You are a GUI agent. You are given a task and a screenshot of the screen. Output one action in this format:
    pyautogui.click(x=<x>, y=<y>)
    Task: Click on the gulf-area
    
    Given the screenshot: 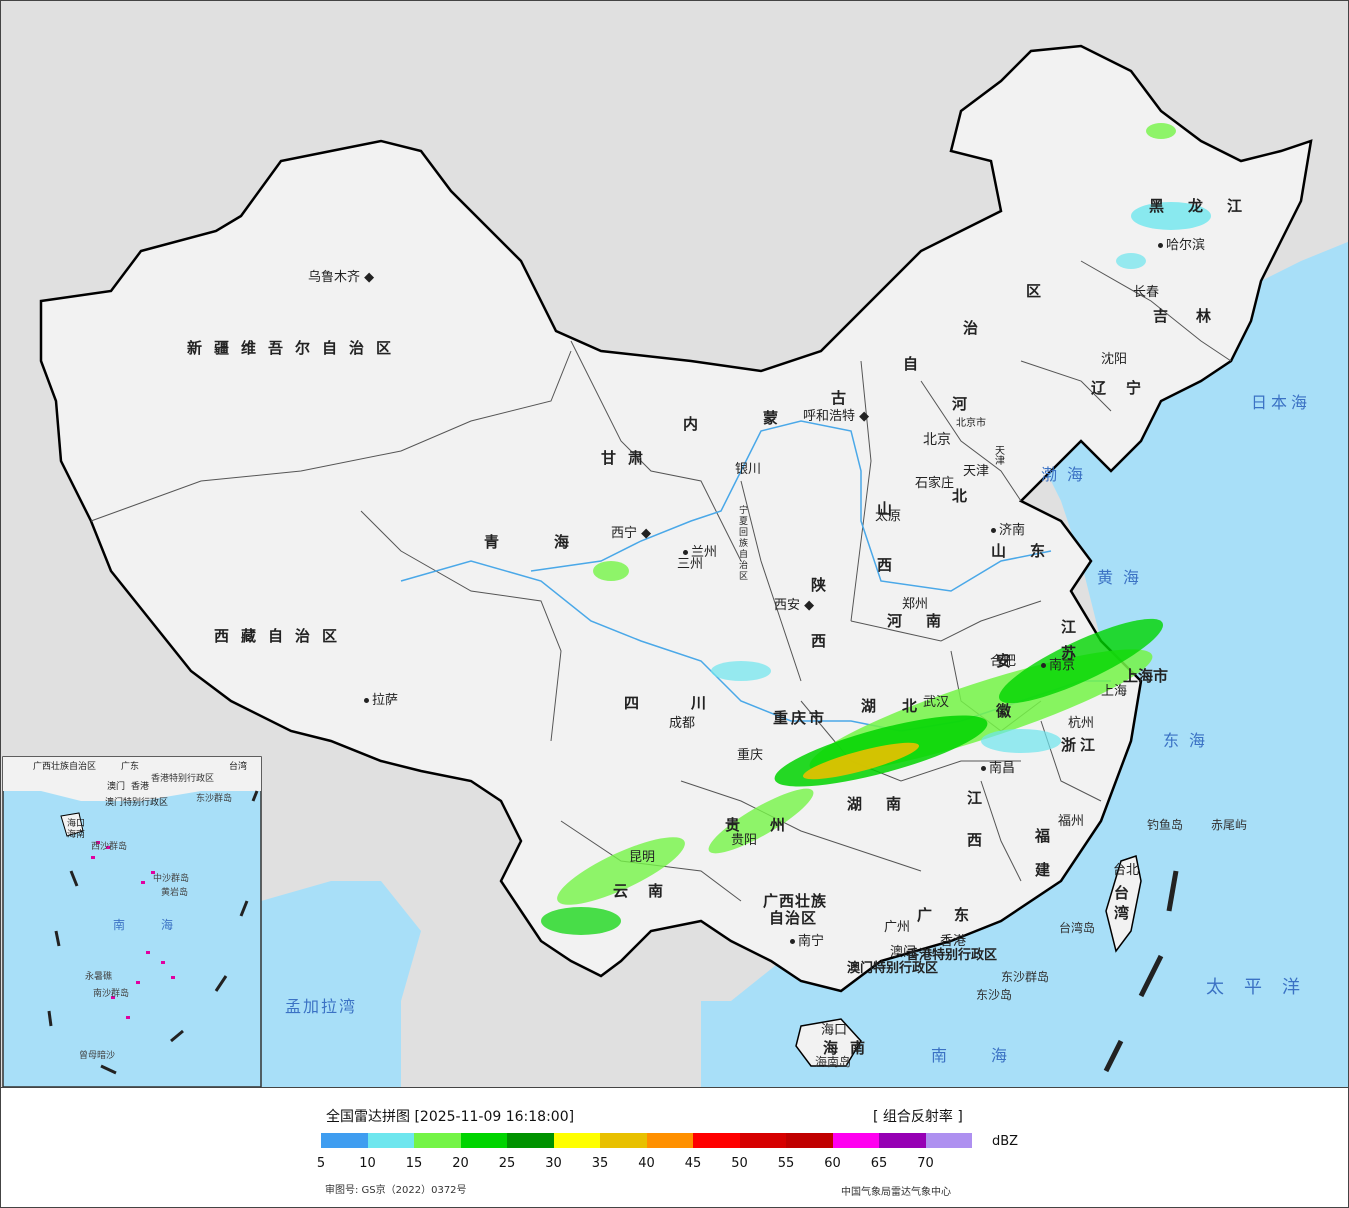 What is the action you would take?
    pyautogui.click(x=741, y=1044)
    